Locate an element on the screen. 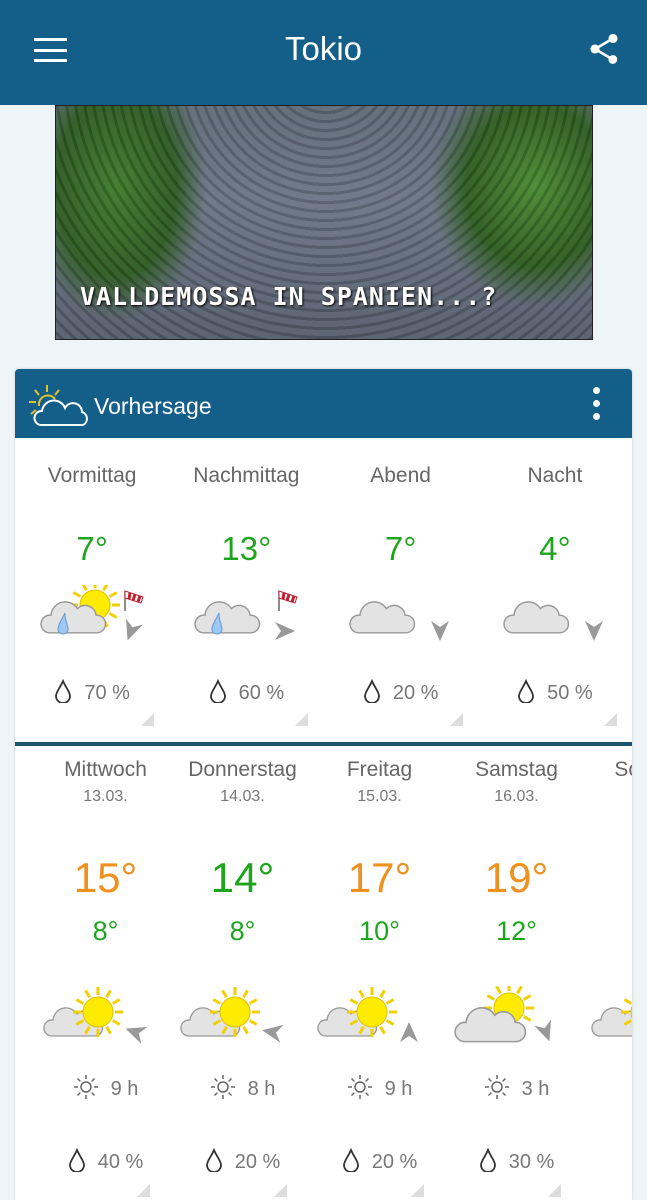 The width and height of the screenshot is (647, 1200). divider is located at coordinates (323, 744).